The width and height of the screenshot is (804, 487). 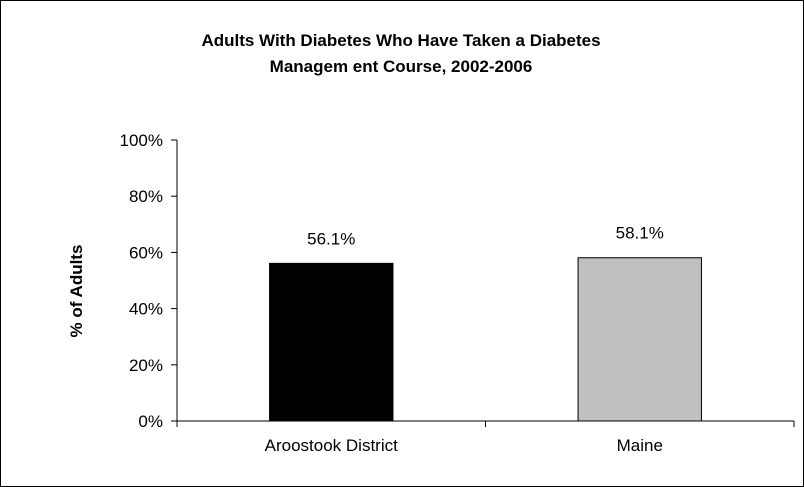 What do you see at coordinates (146, 309) in the screenshot?
I see `y-tick-label: 40%` at bounding box center [146, 309].